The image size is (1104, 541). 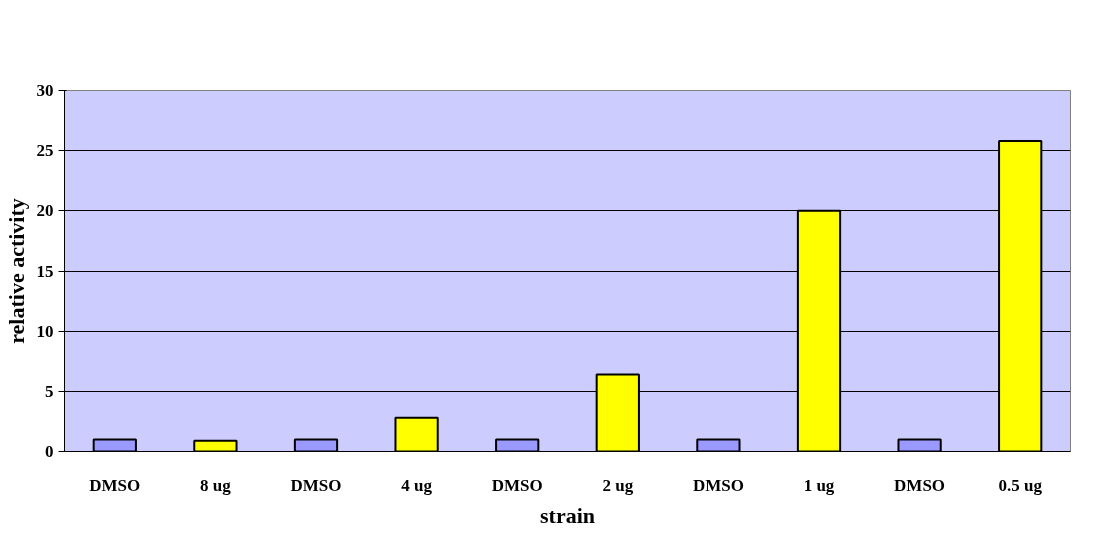 I want to click on y-tick-label: 25, so click(x=45, y=151).